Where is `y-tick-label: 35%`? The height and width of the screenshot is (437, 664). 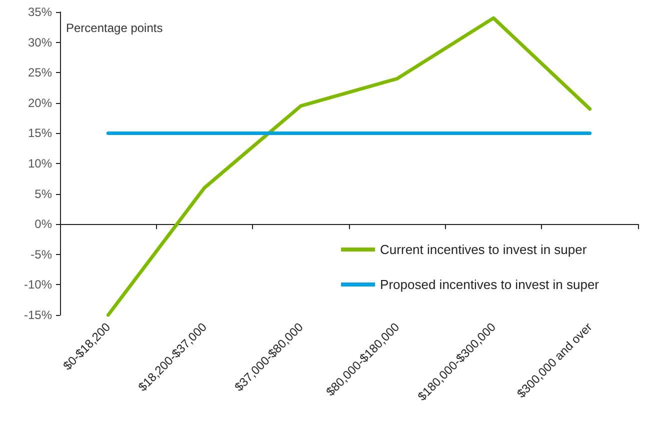
y-tick-label: 35% is located at coordinates (40, 12).